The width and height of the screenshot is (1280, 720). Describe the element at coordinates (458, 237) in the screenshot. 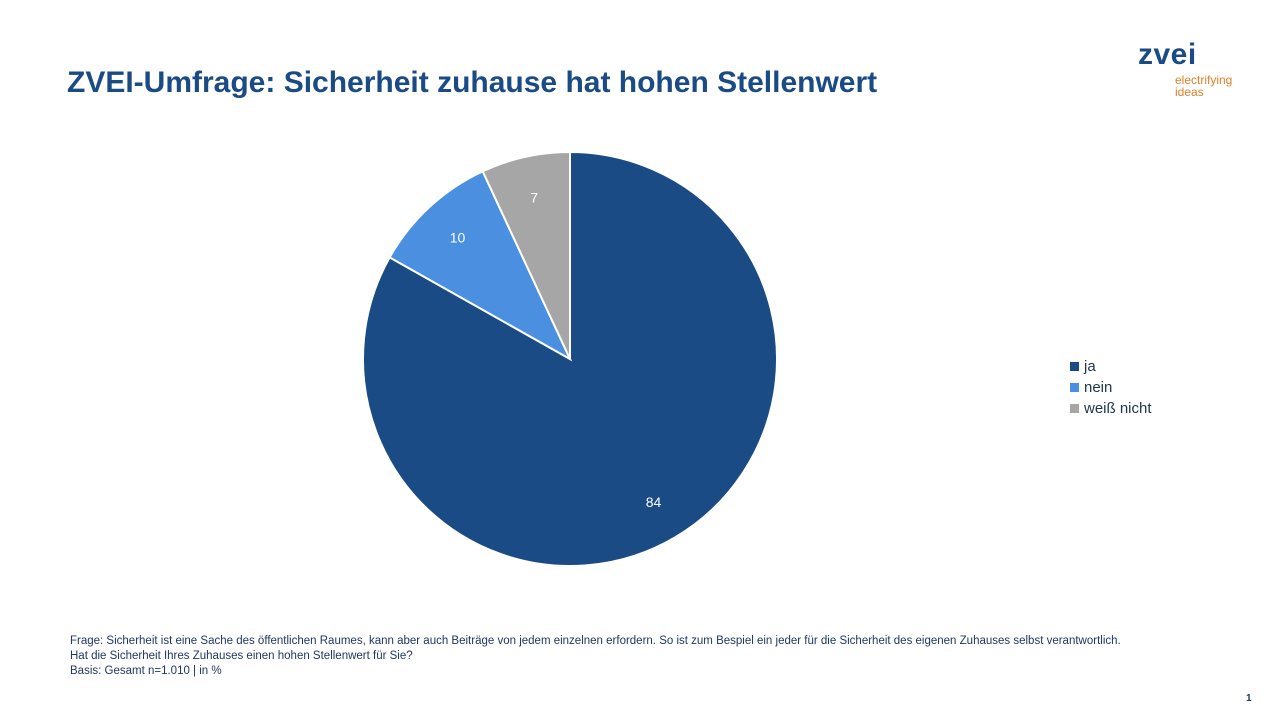

I see `slice-value-label-1: 10` at that location.